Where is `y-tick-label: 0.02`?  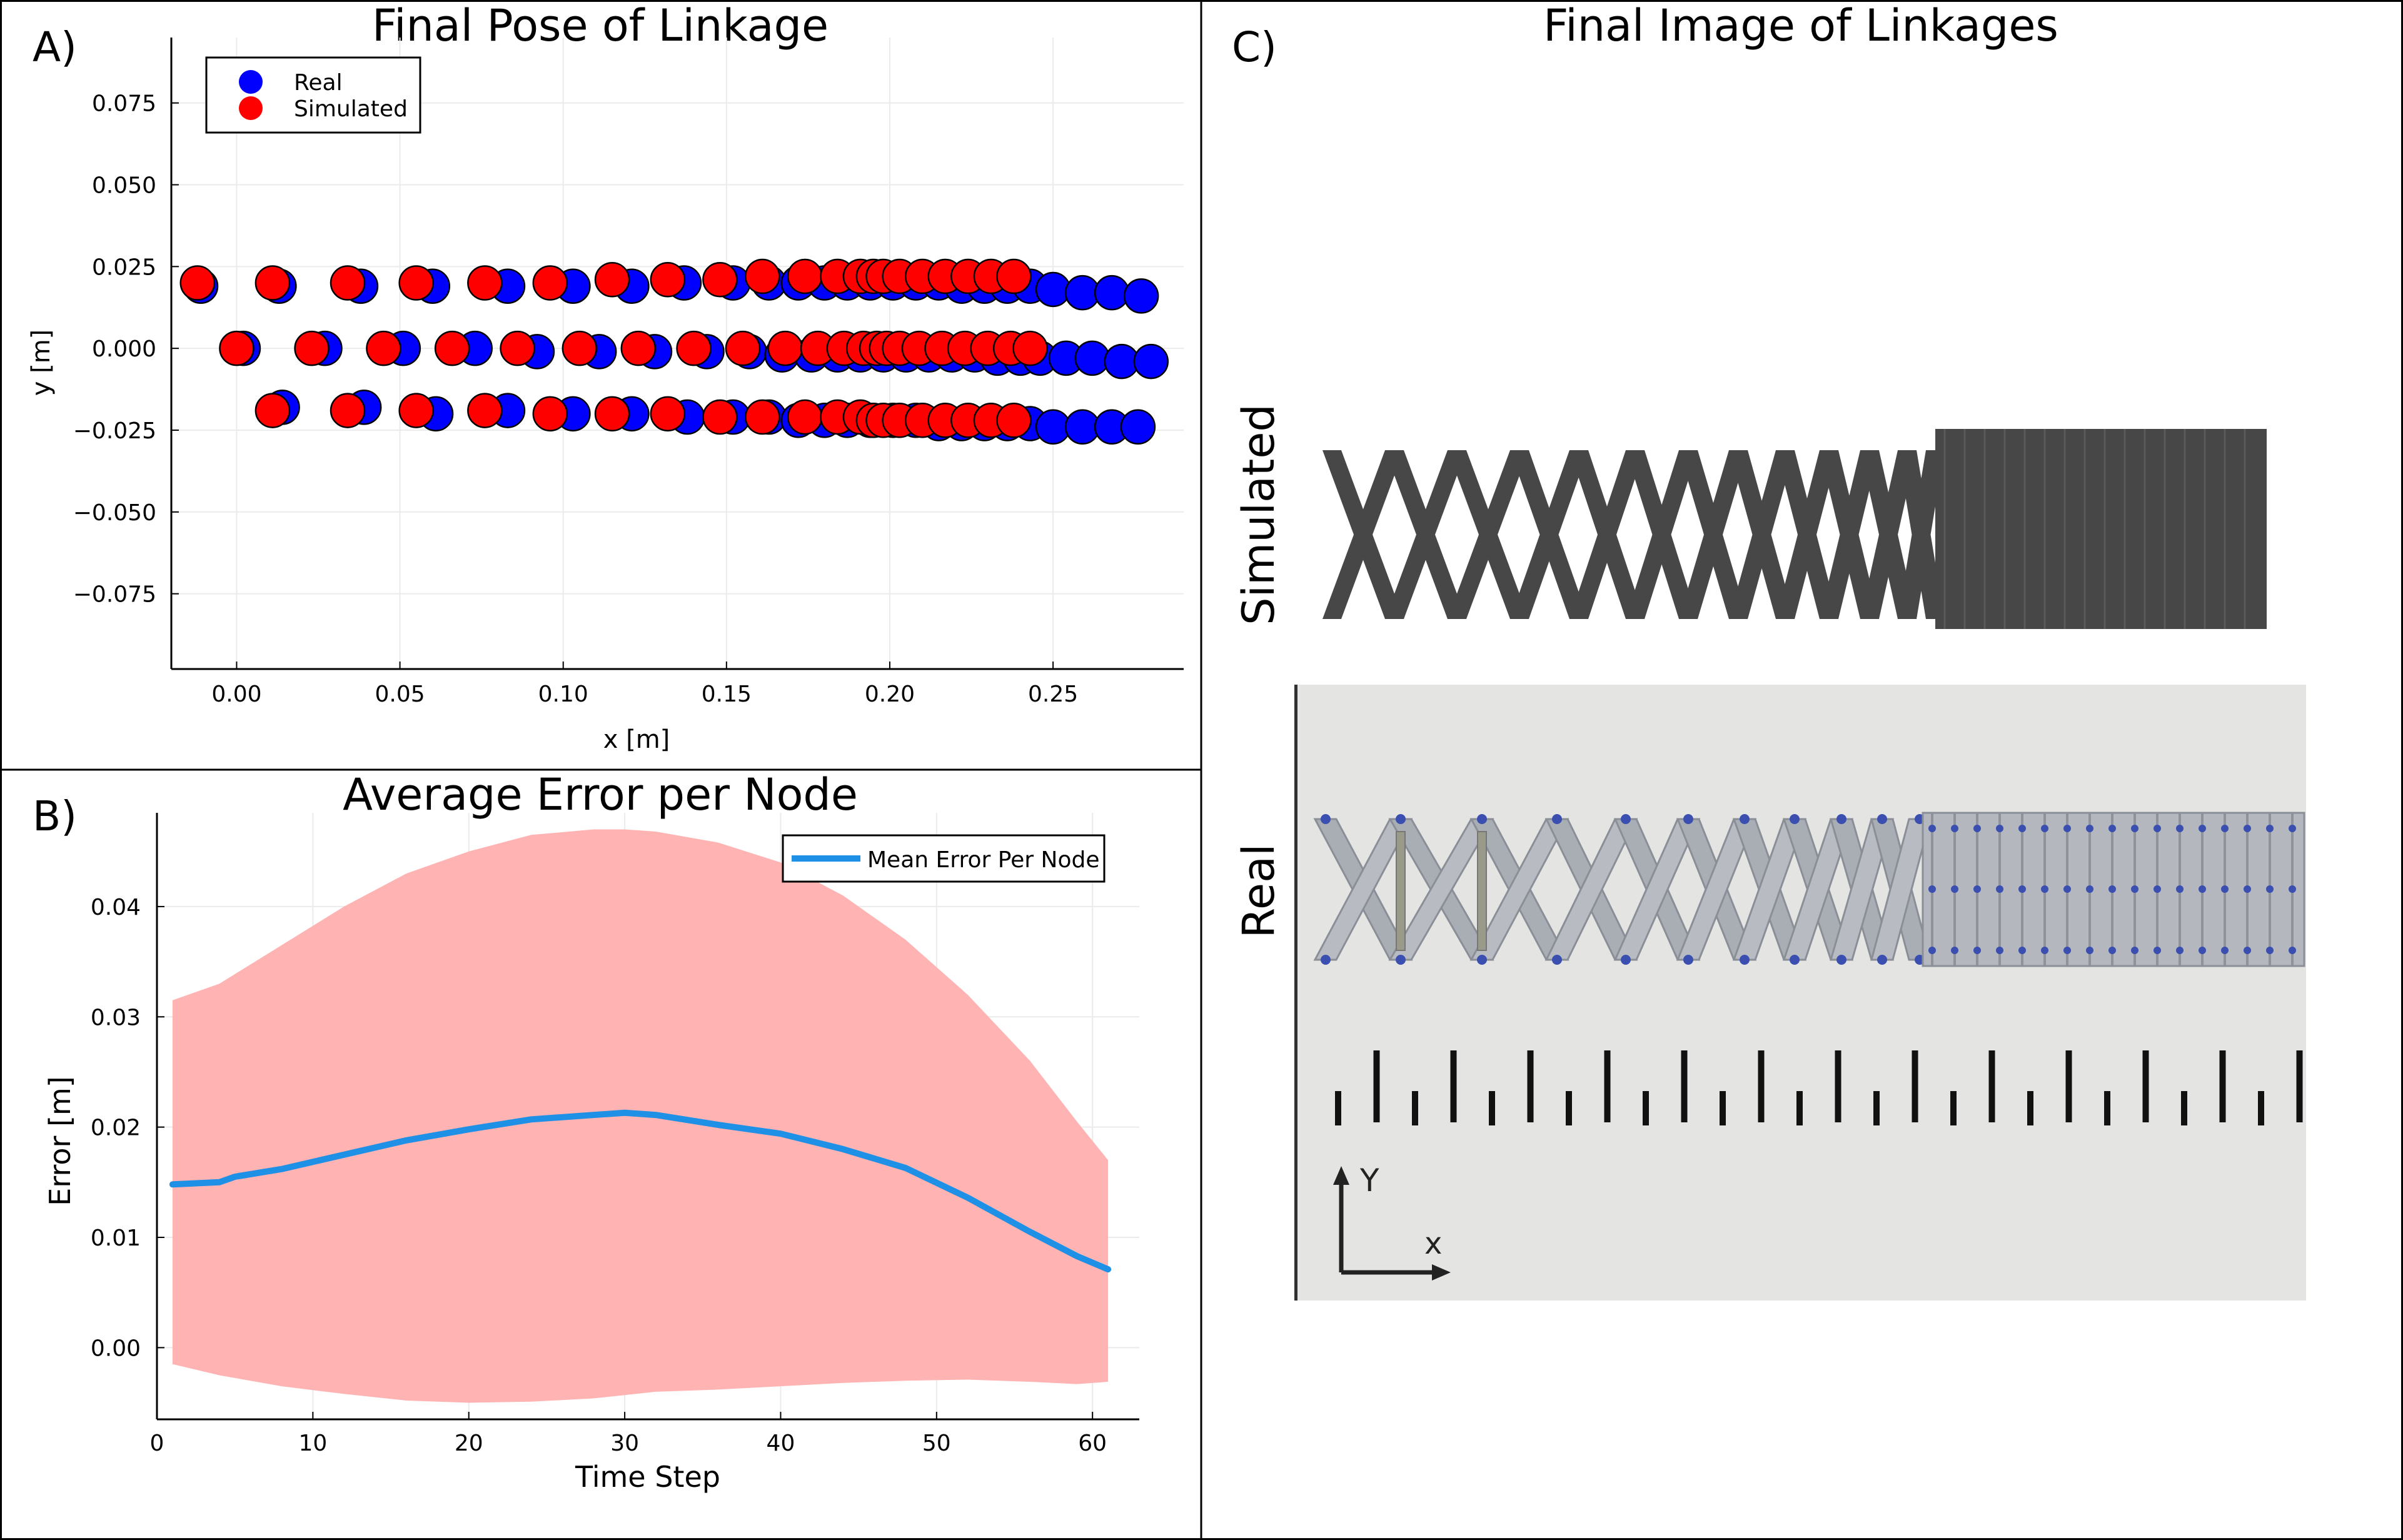
y-tick-label: 0.02 is located at coordinates (116, 1128).